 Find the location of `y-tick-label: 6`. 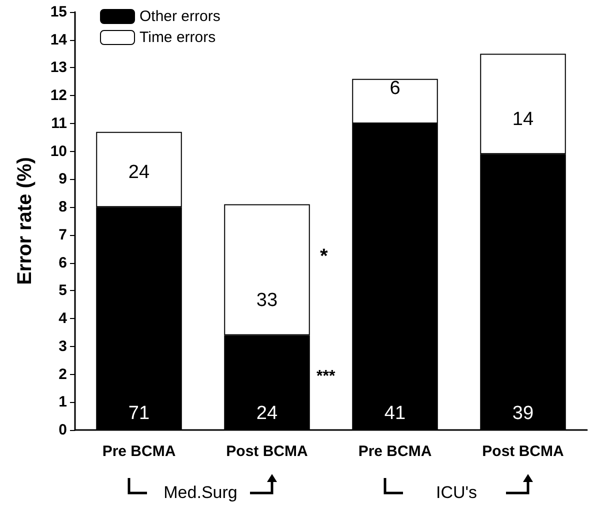

y-tick-label: 6 is located at coordinates (62, 263).